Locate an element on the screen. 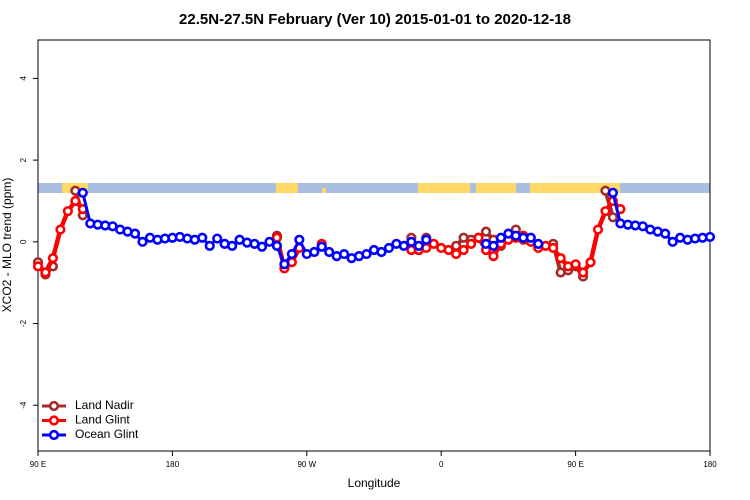  x-tick-label: 90 W is located at coordinates (306, 464).